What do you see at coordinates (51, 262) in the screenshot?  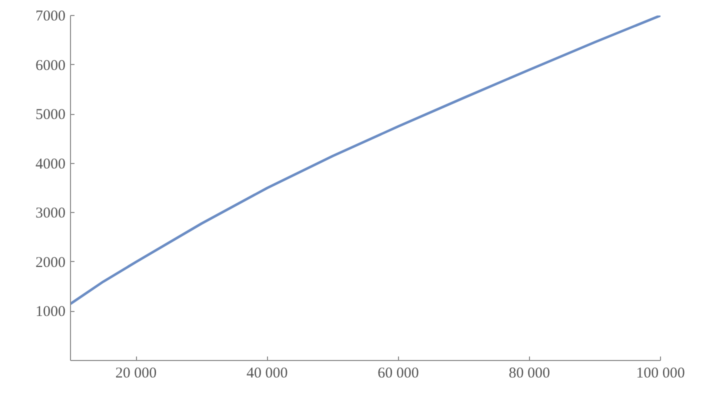 I see `y-tick-label: 2000` at bounding box center [51, 262].